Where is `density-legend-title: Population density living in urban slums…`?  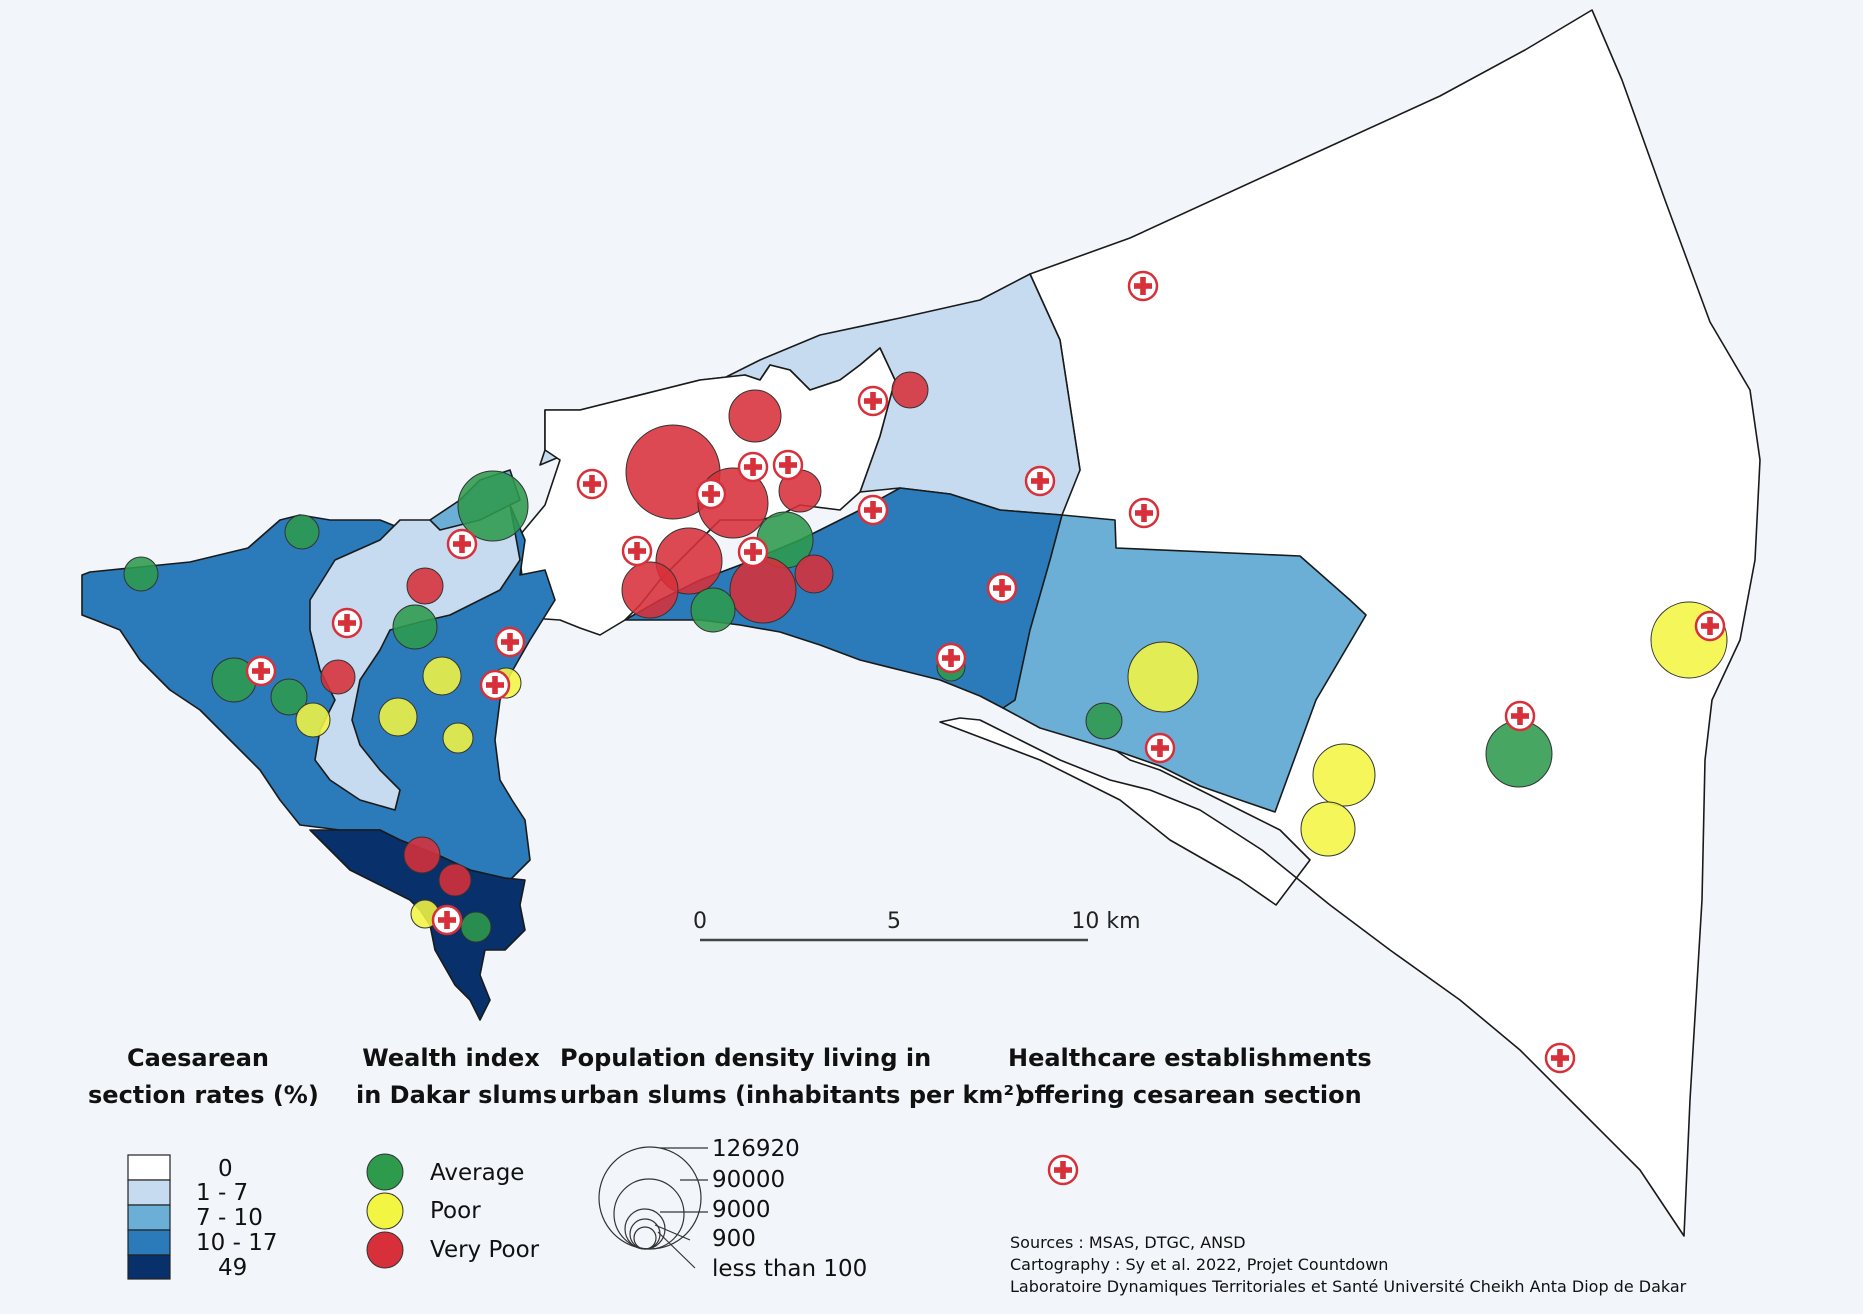 density-legend-title: Population density living in urban slums… is located at coordinates (792, 1076).